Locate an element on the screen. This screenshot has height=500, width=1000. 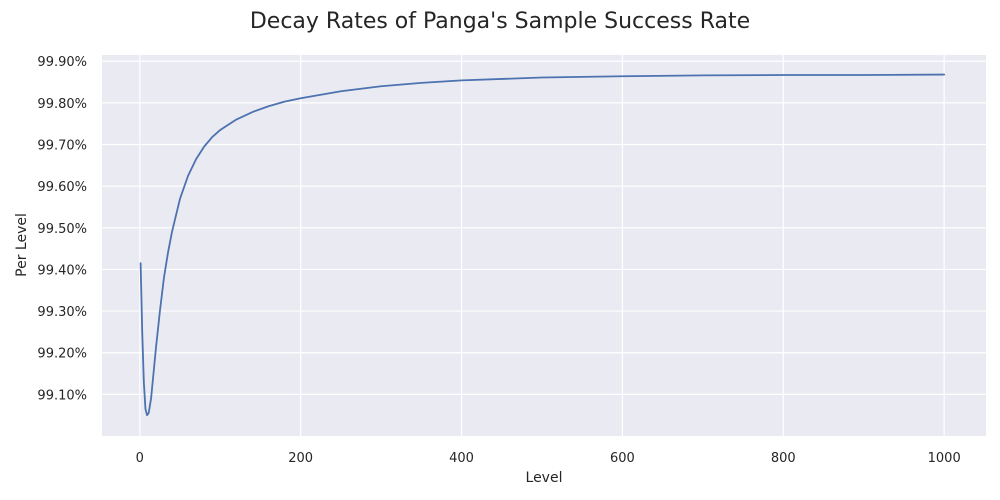
x-tick-label: 0 is located at coordinates (140, 458).